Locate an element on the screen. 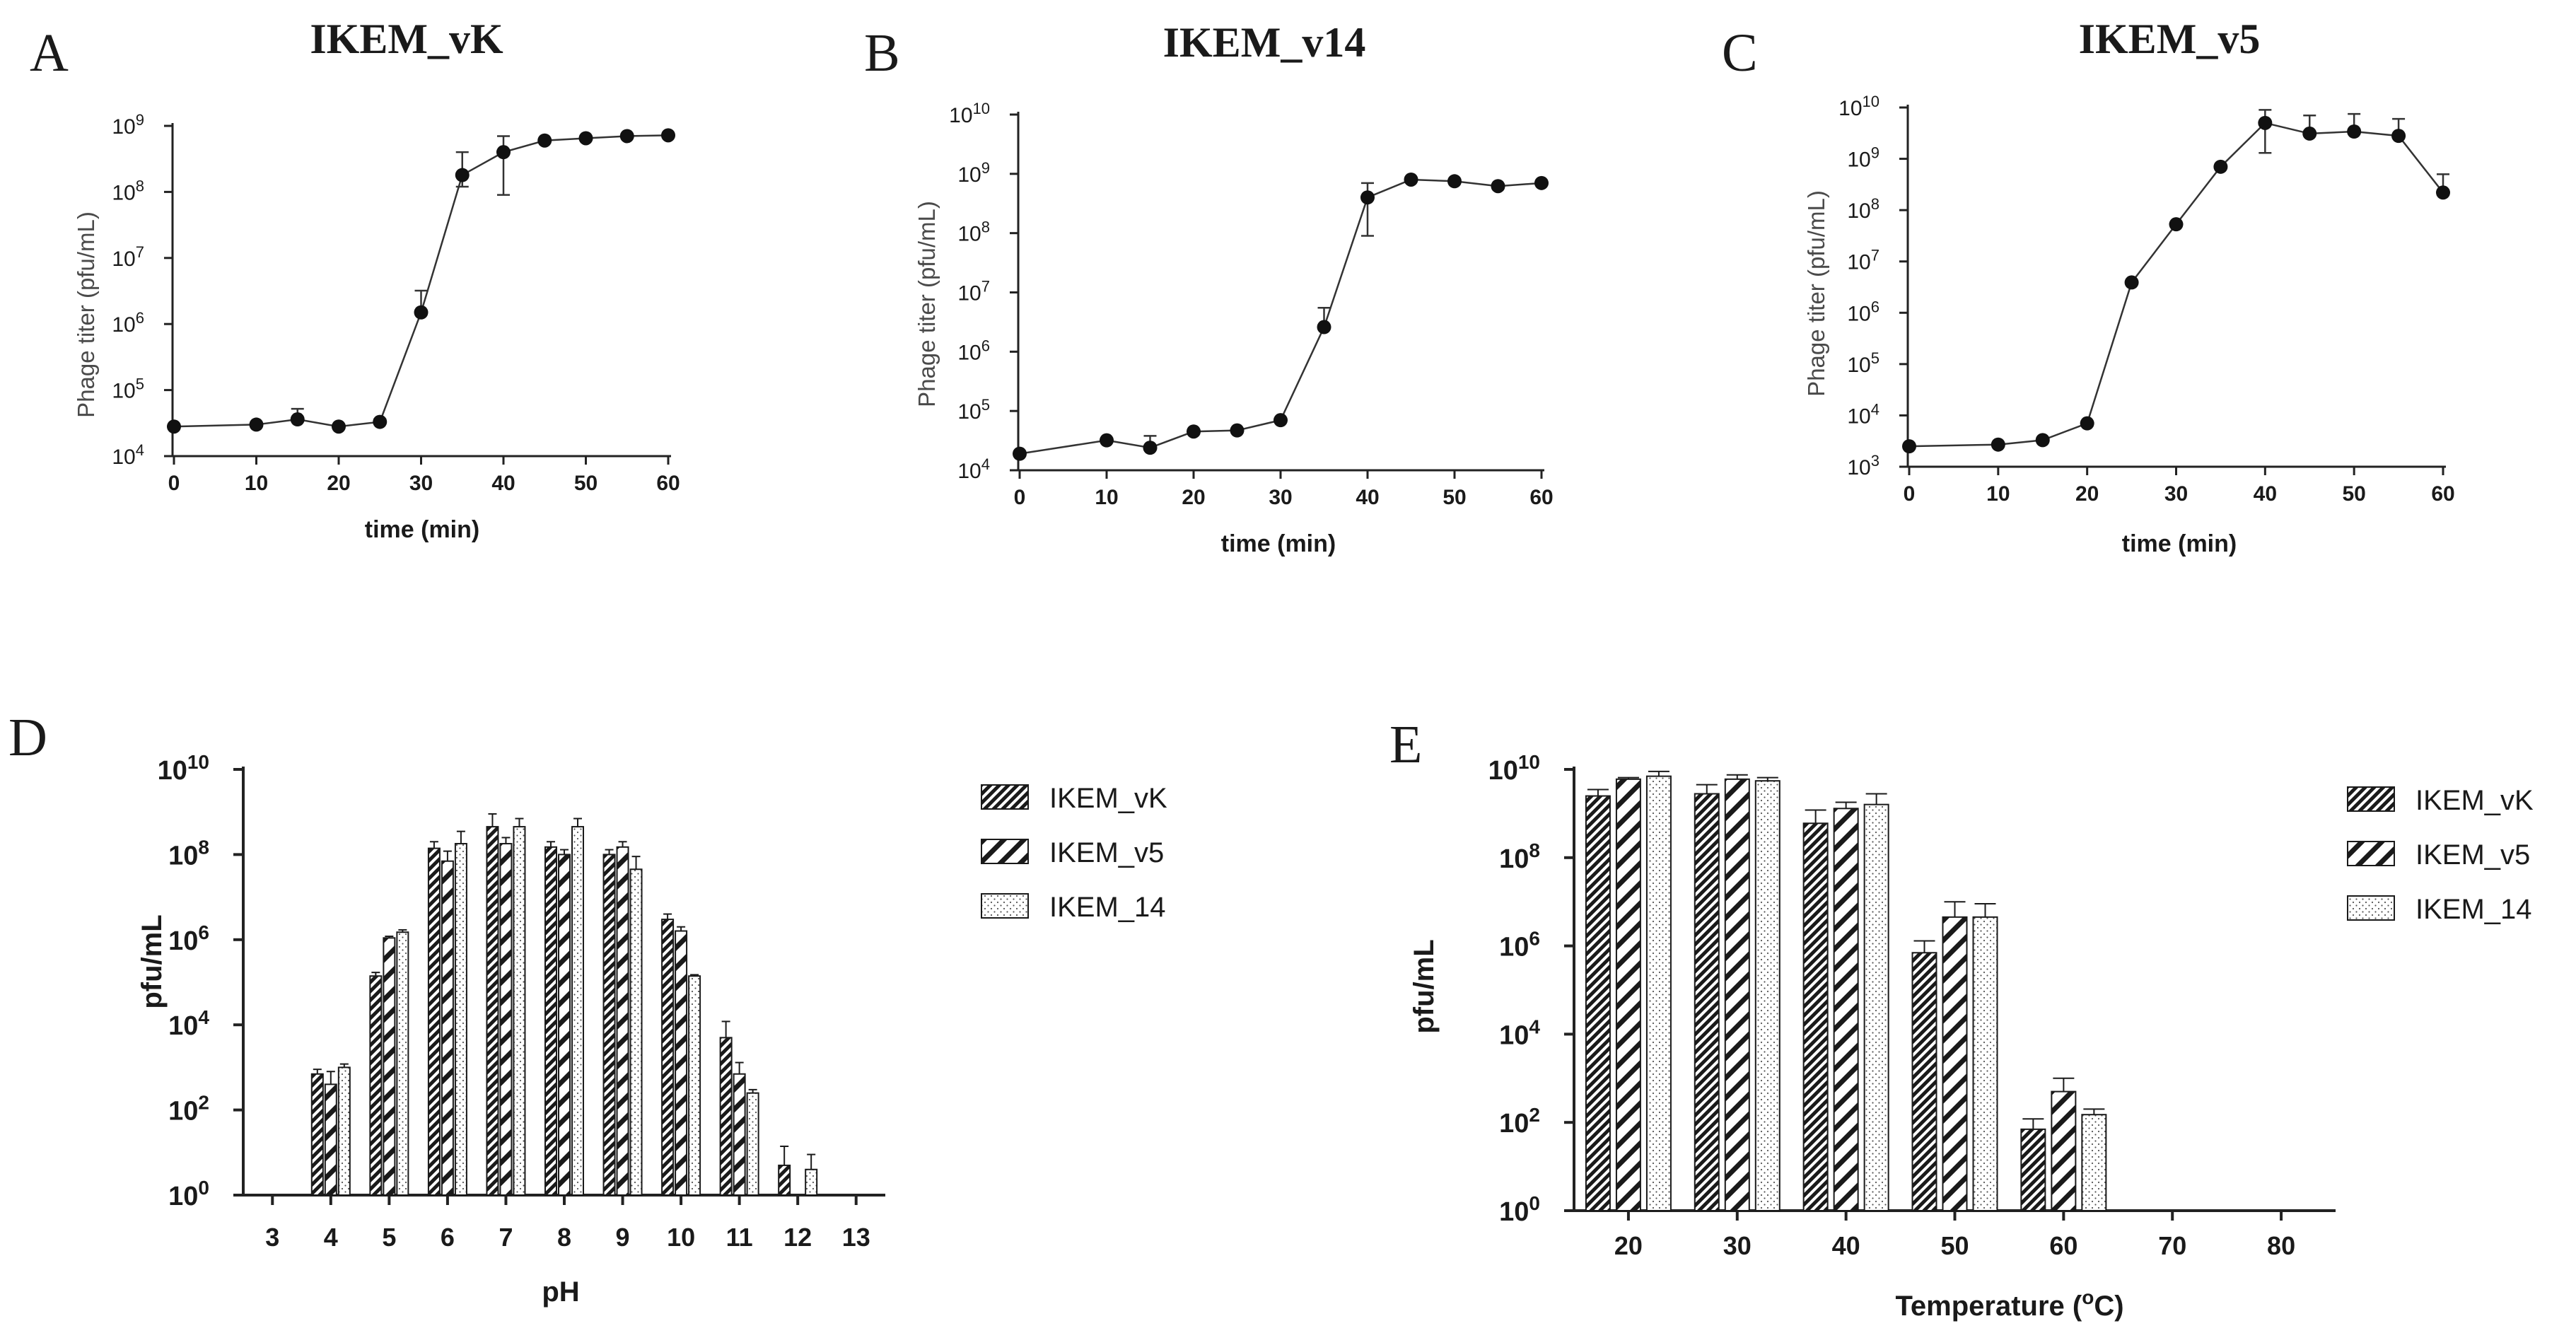  chart-title-a: IKEM_vK is located at coordinates (406, 39).